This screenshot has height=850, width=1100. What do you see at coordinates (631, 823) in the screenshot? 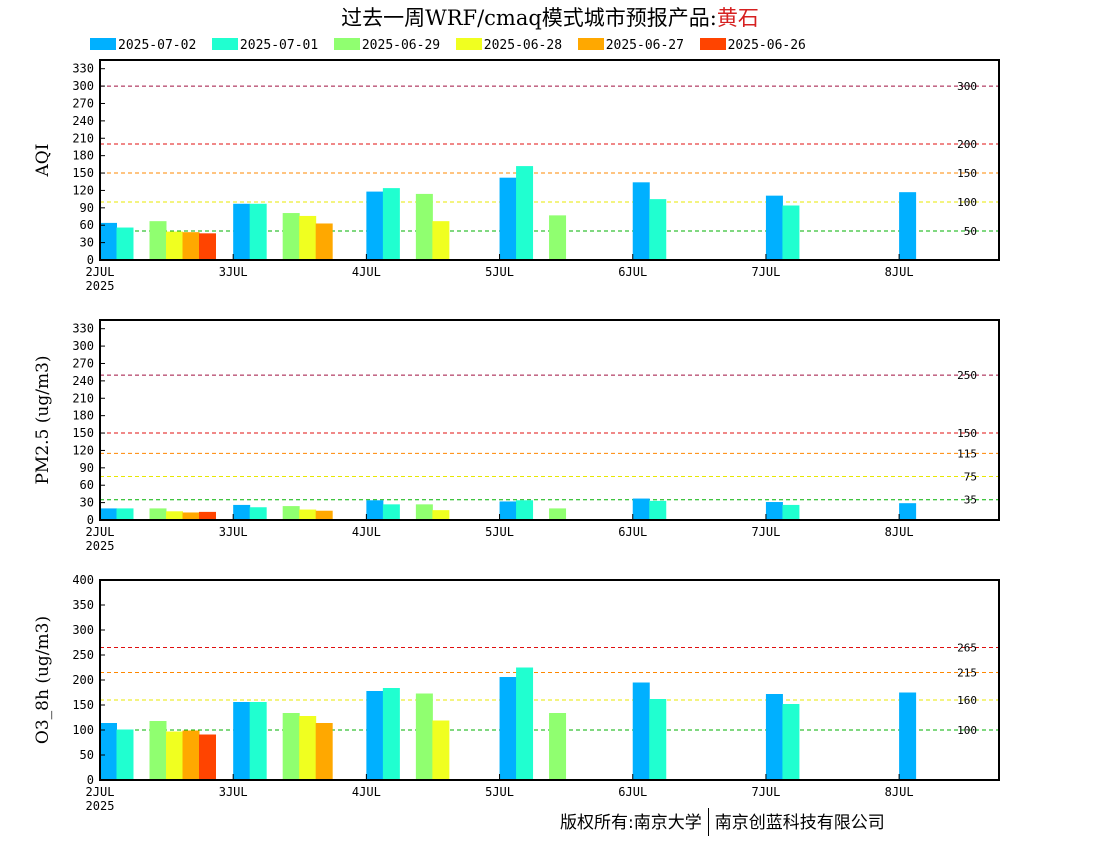
I see `copyright-left: 版权所有:南京大学` at bounding box center [631, 823].